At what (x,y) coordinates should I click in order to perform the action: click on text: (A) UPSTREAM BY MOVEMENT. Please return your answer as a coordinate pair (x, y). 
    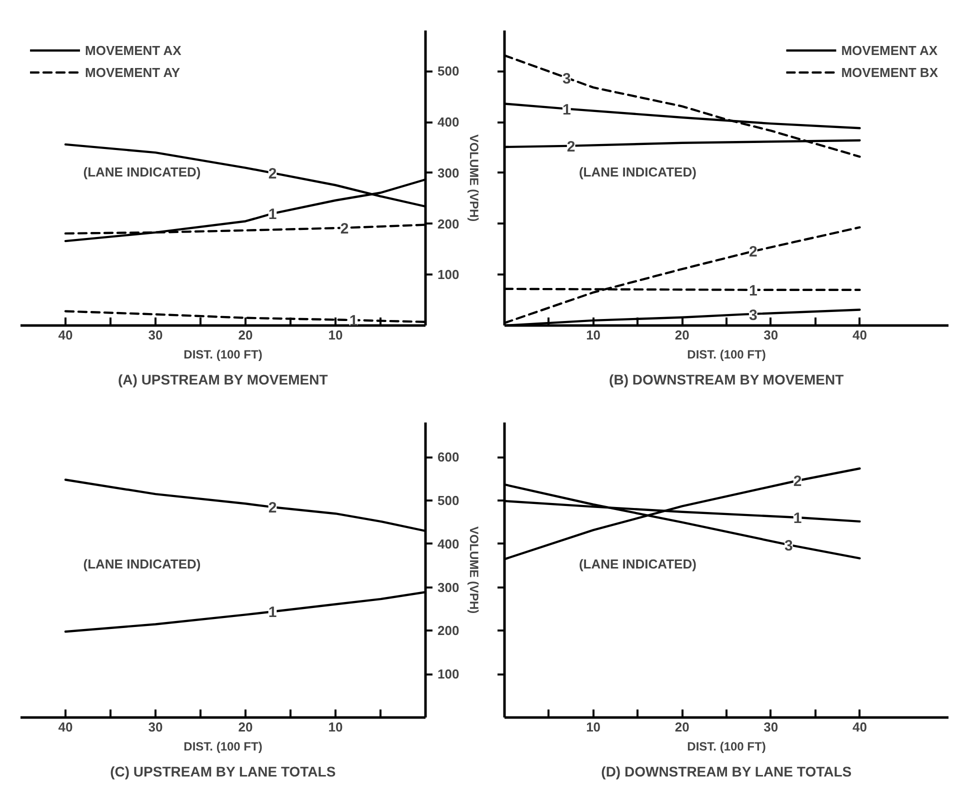
    Looking at the image, I should click on (223, 380).